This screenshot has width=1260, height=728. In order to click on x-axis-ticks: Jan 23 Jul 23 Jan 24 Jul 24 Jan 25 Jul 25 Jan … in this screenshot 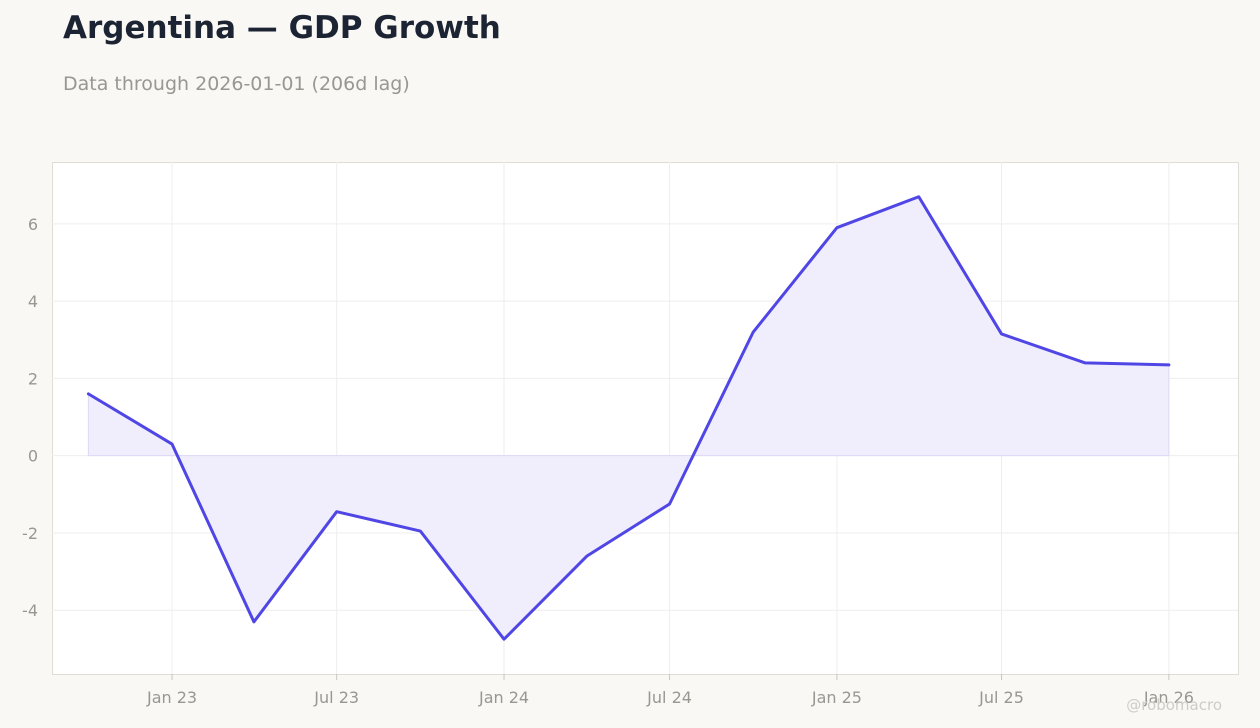, I will do `click(670, 690)`.